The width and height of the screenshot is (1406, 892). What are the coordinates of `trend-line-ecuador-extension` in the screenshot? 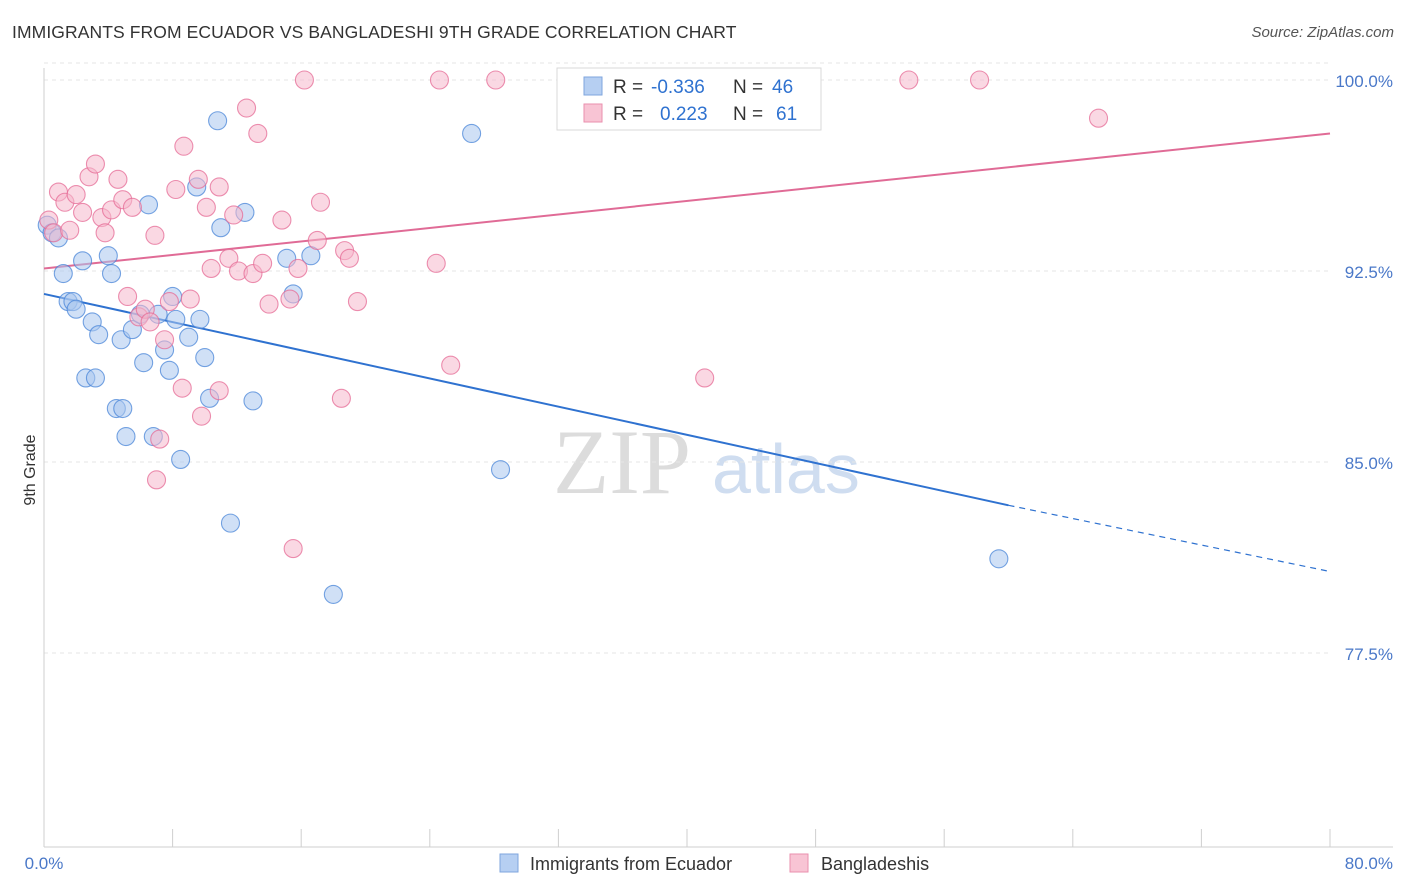 It's located at (1169, 538).